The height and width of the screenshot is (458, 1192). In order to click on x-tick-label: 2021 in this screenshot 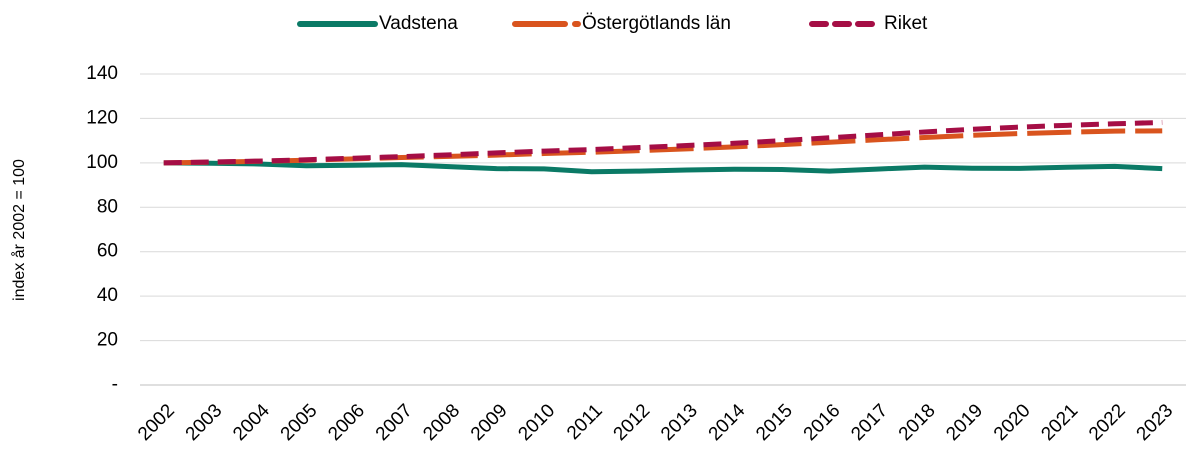, I will do `click(1059, 422)`.